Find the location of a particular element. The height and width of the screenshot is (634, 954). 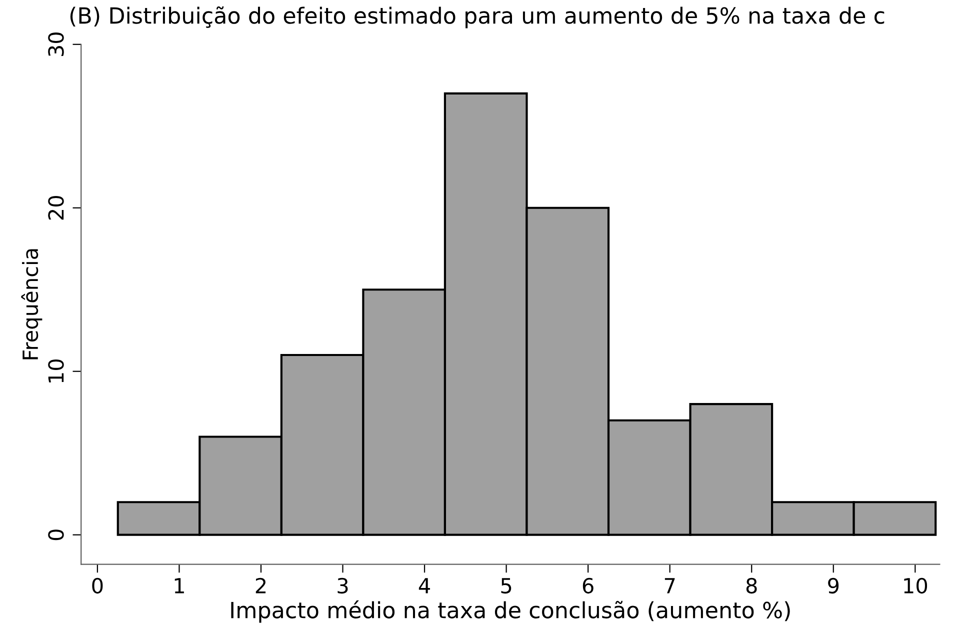

x-axis-title: Impacto médio na taxa de conclusão (aumento %) is located at coordinates (510, 611).